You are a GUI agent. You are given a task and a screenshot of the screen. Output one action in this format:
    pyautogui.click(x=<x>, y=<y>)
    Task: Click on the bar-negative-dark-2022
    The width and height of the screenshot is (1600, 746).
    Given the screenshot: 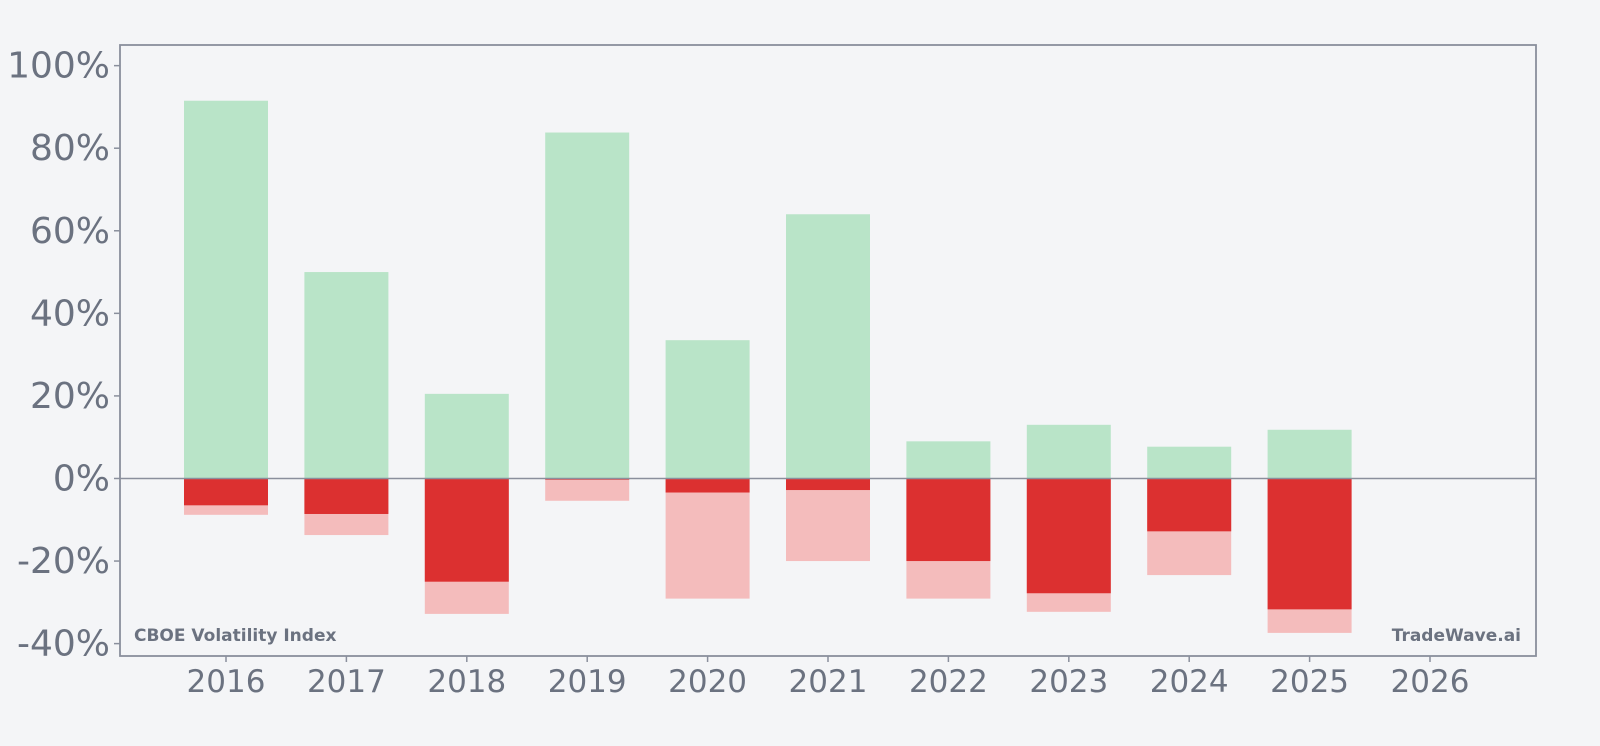 What is the action you would take?
    pyautogui.click(x=948, y=520)
    